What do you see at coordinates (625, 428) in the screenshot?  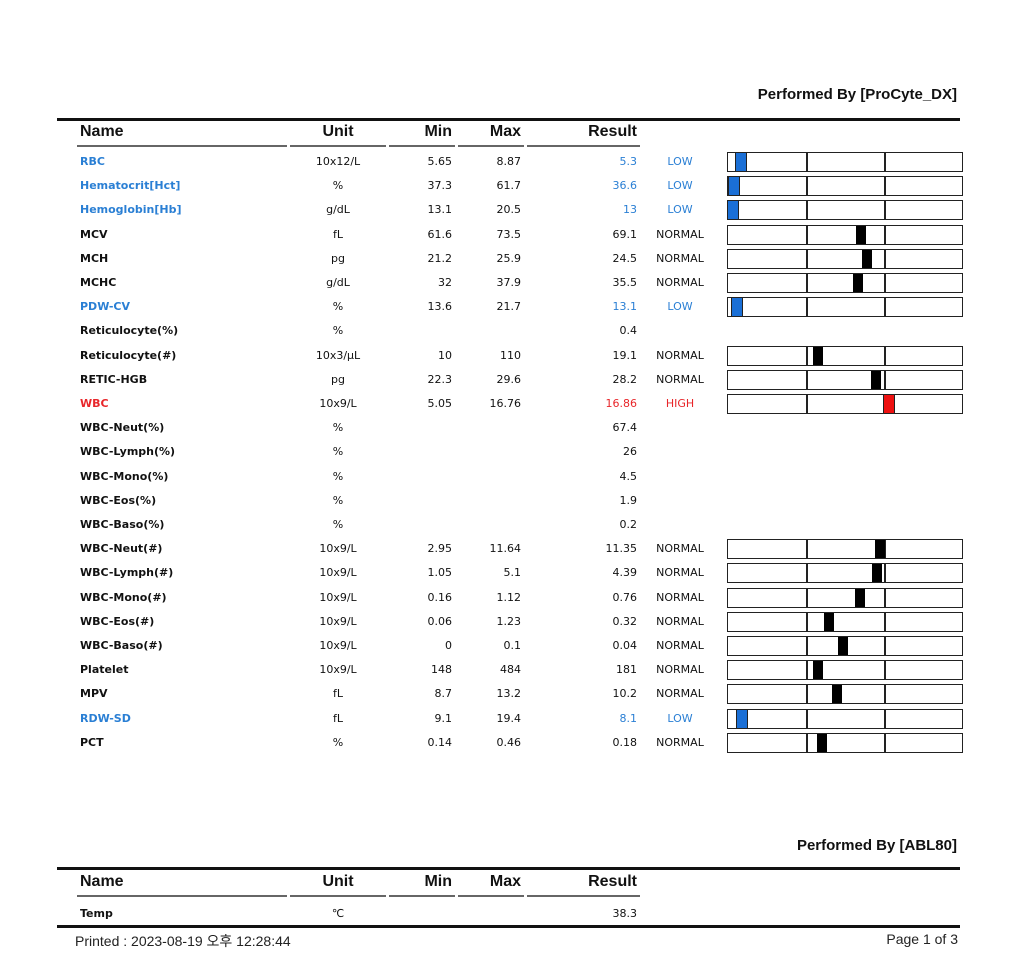 I see `result-value: 67.4` at bounding box center [625, 428].